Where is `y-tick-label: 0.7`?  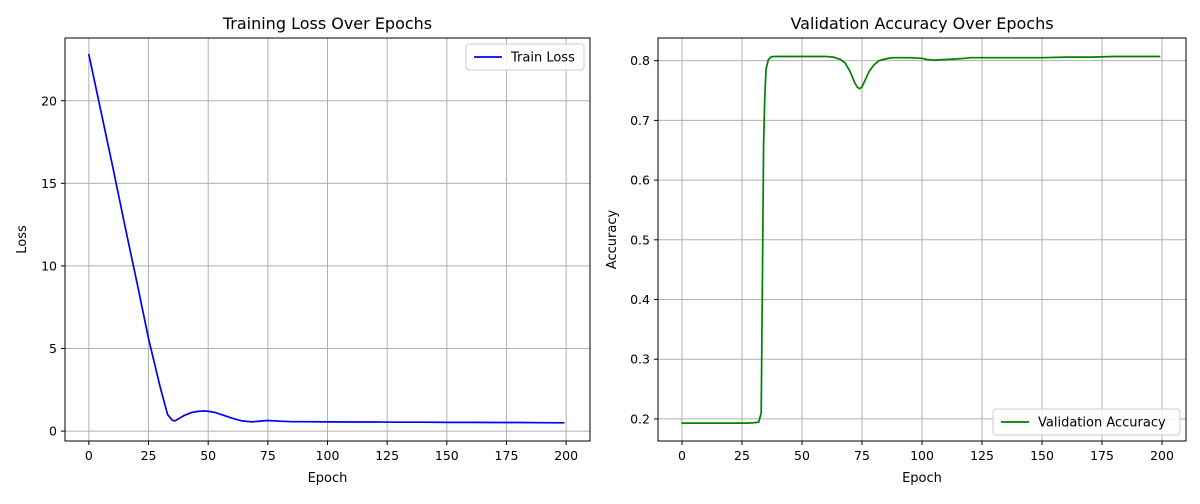
y-tick-label: 0.7 is located at coordinates (640, 120).